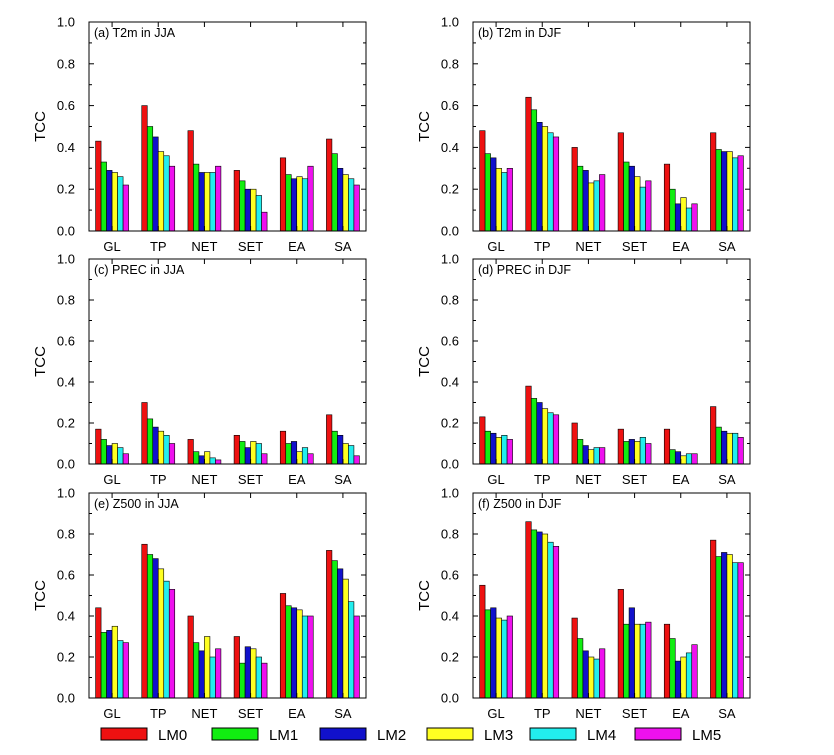 This screenshot has width=834, height=755. I want to click on bar-lm4-set, so click(642, 661).